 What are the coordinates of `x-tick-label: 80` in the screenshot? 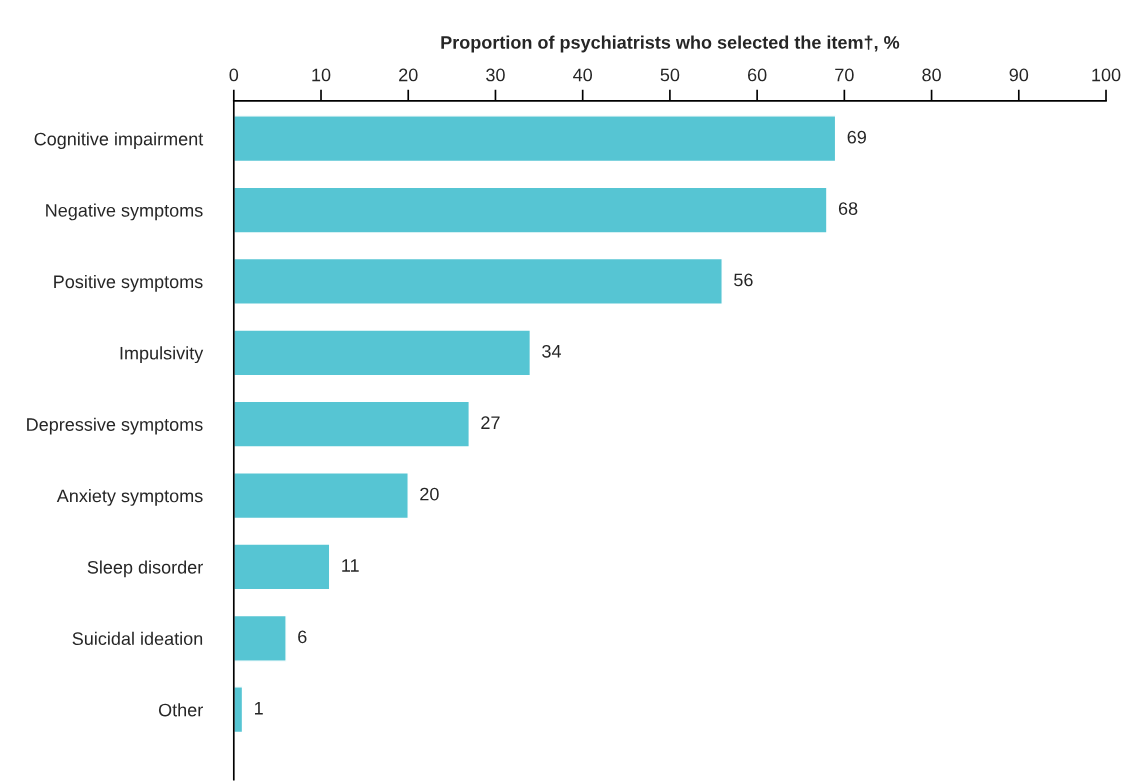 It's located at (931, 75).